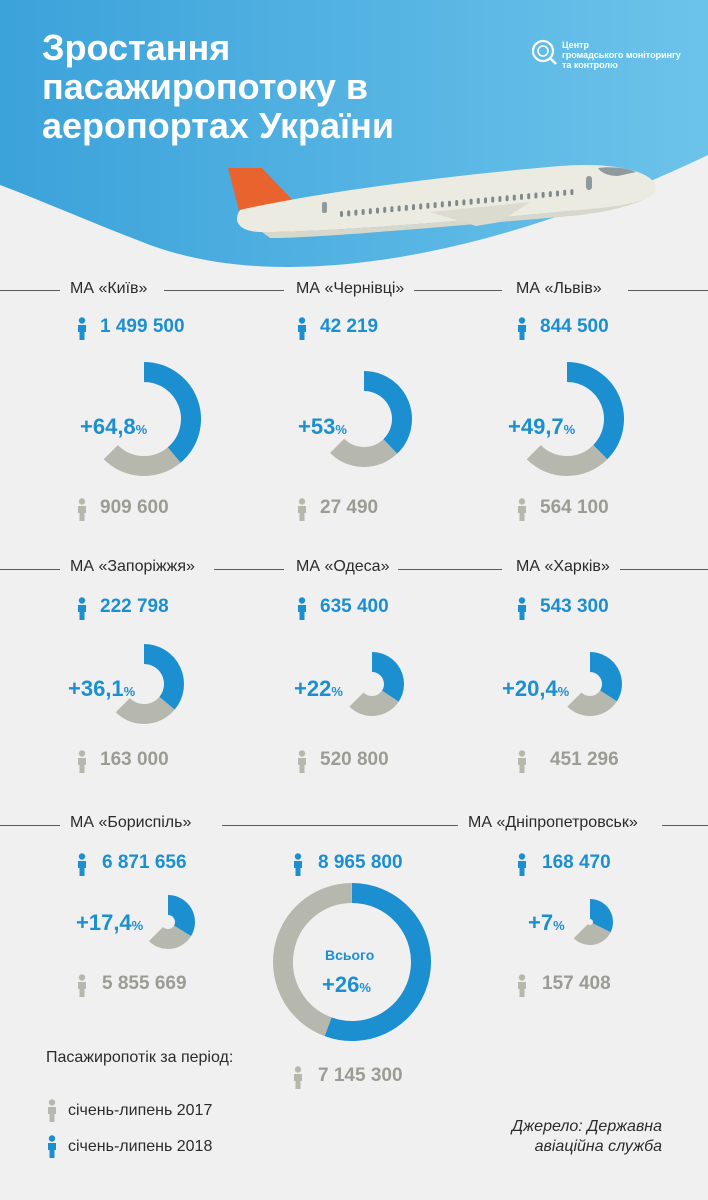 The height and width of the screenshot is (1200, 708). I want to click on airplane-belly, so click(458, 215).